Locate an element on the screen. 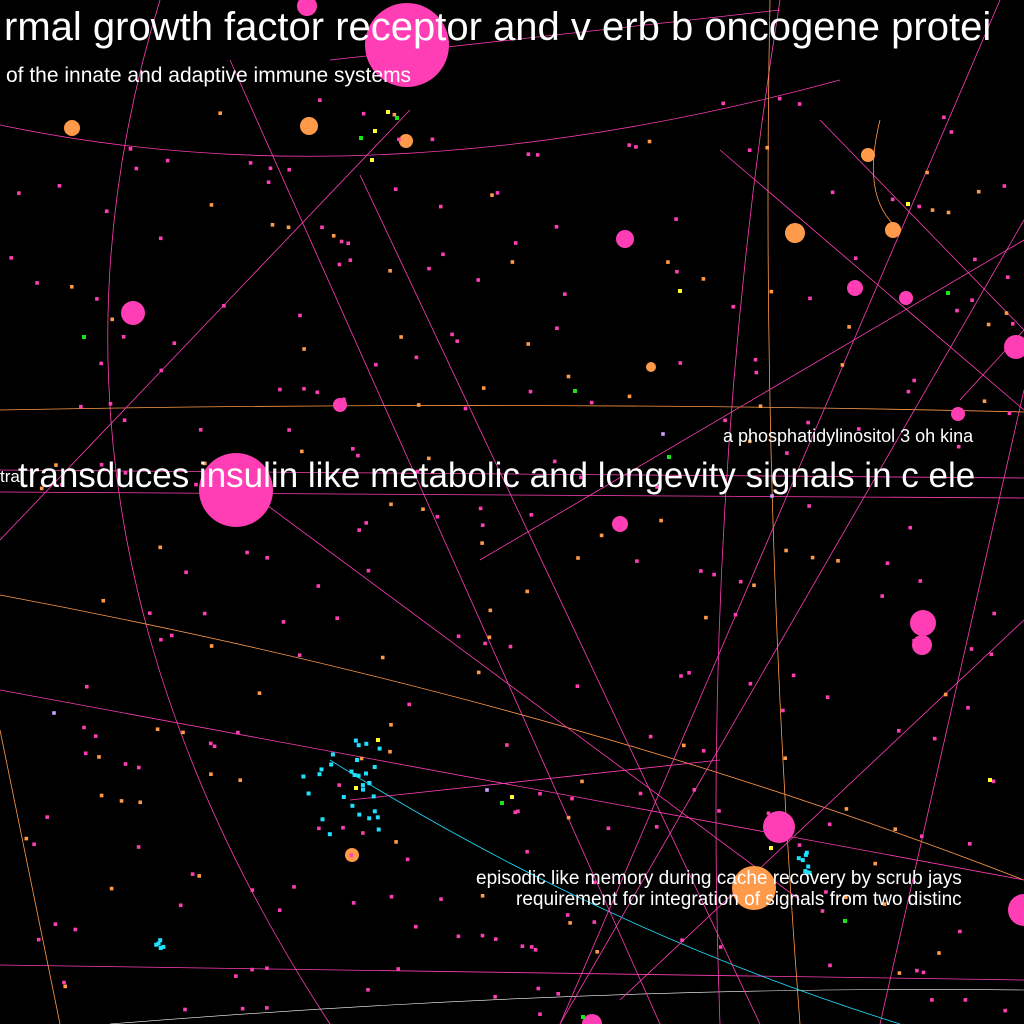  label-pi3k: a phosphatidylinositol 3 oh kina is located at coordinates (848, 436).